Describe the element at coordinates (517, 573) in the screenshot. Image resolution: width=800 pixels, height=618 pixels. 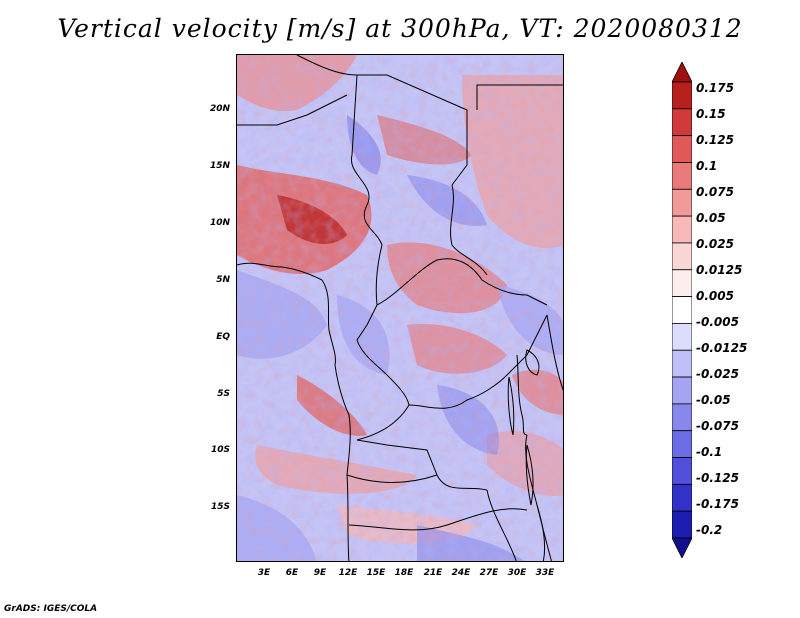
I see `lon-label-30e: 30E` at that location.